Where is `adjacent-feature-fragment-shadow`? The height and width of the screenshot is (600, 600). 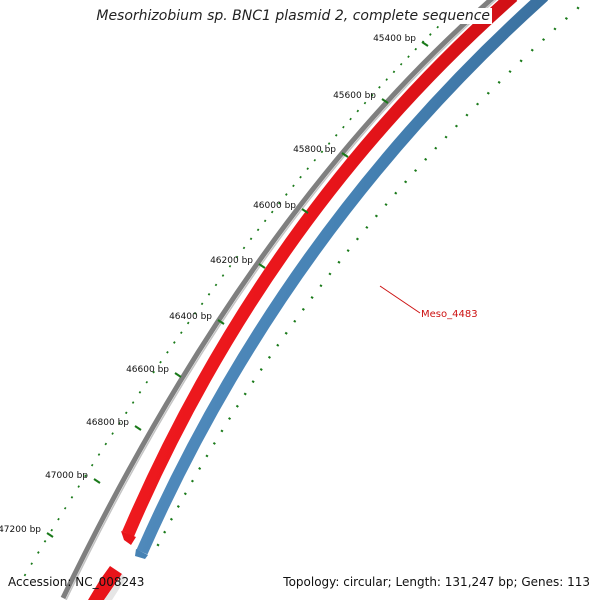
adjacent-feature-fragment-shadow is located at coordinates (115, 587).